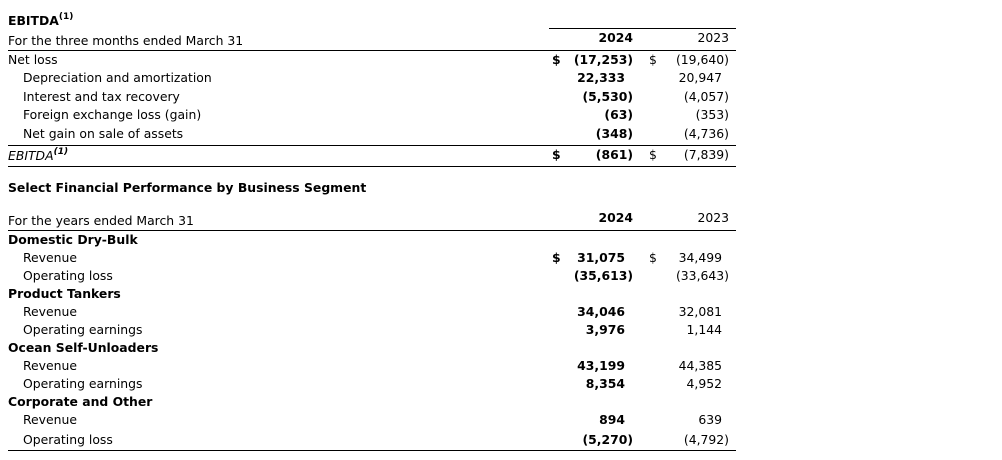  Describe the element at coordinates (370, 258) in the screenshot. I see `table-row: Revenue $31,075 $34,499` at that location.